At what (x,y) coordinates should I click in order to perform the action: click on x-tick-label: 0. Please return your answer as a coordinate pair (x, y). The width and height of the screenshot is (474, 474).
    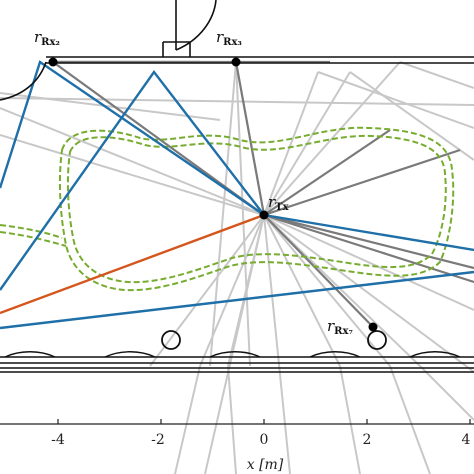
    Looking at the image, I should click on (264, 440).